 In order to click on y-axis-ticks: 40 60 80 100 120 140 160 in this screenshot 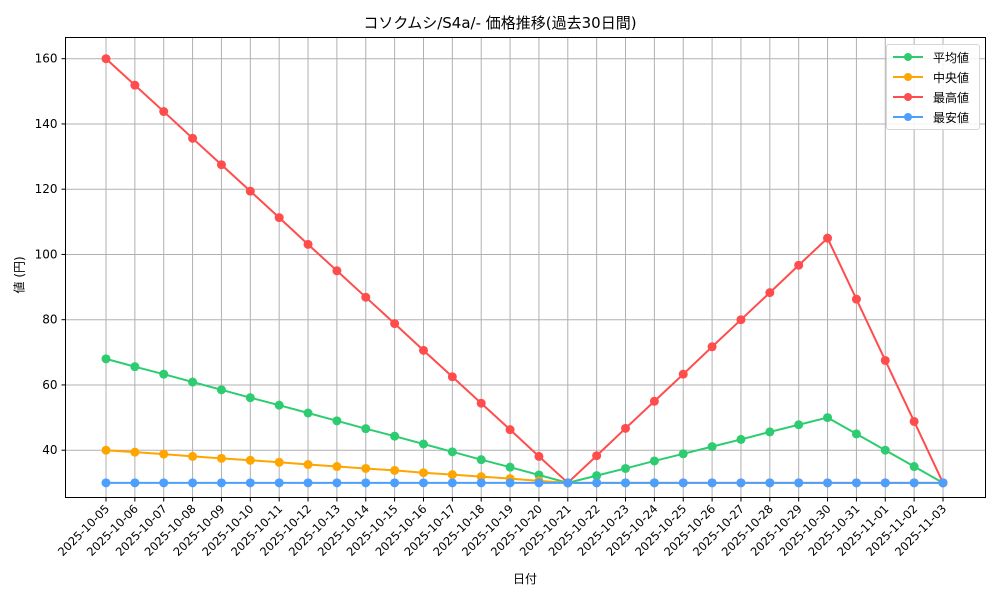, I will do `click(50, 254)`.